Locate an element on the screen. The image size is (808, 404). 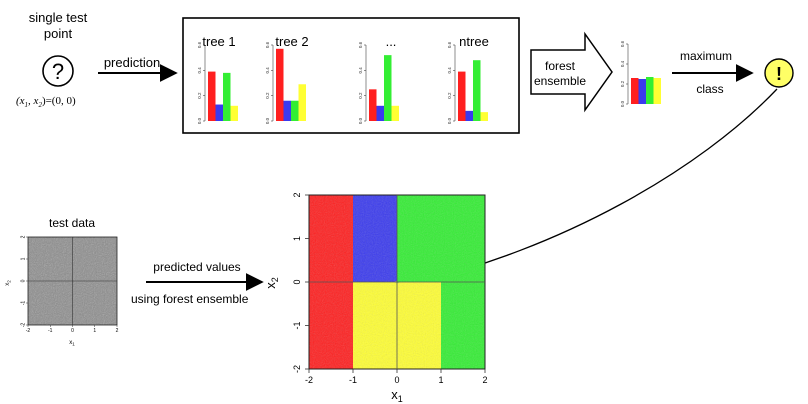
y-tick-label: 2 is located at coordinates (297, 194).